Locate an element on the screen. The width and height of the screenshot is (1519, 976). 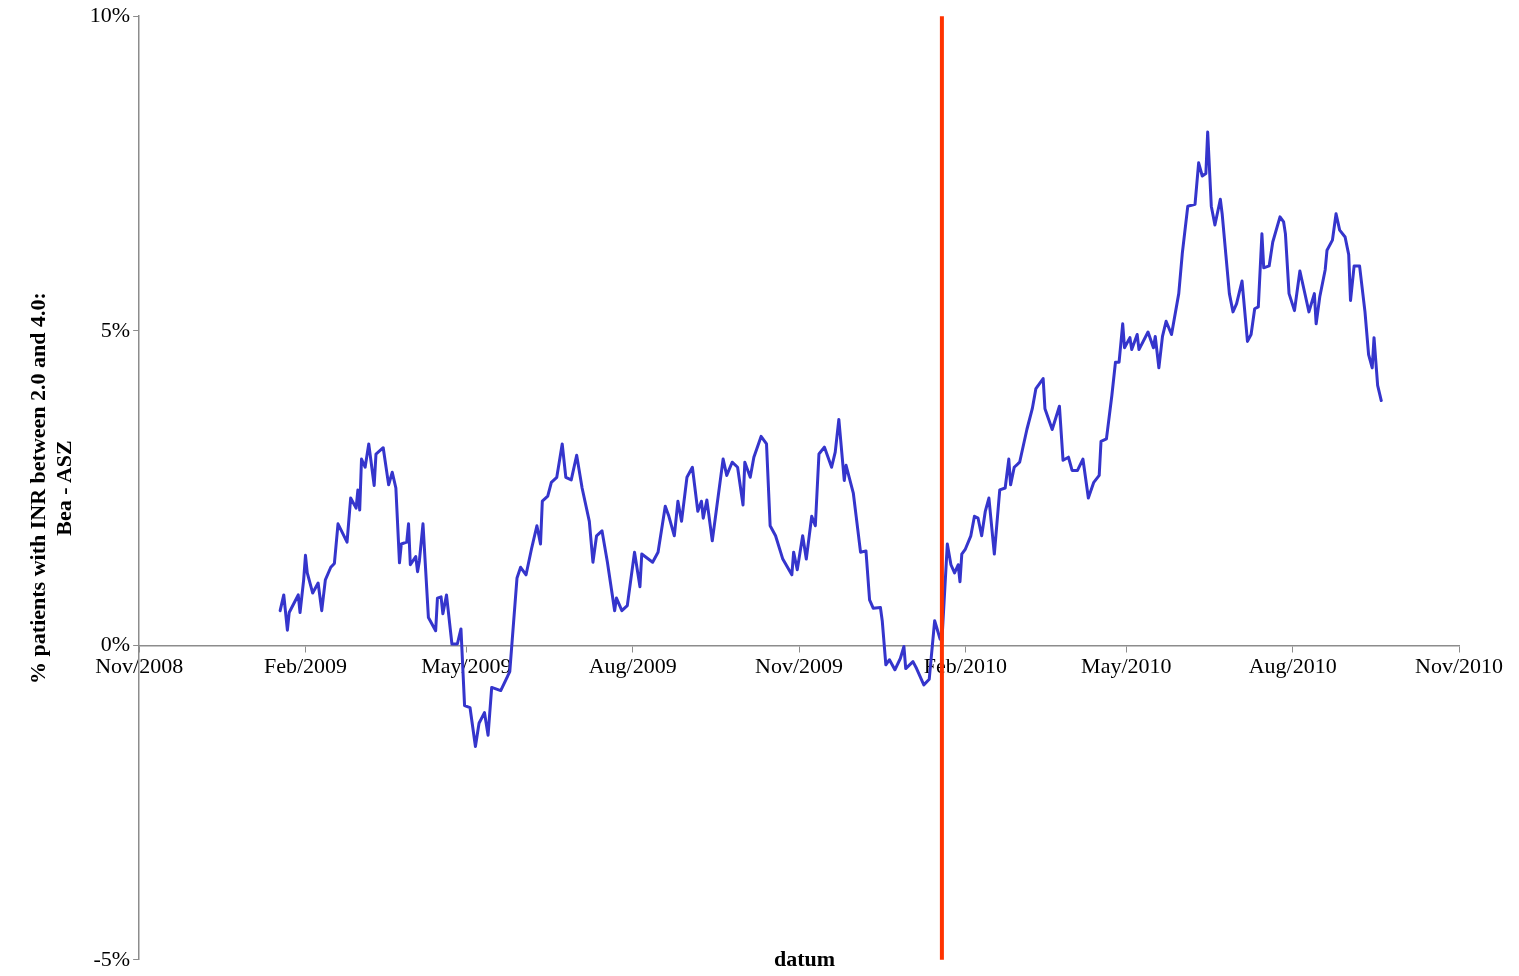
x-tick-label: Nov/2009 is located at coordinates (799, 666).